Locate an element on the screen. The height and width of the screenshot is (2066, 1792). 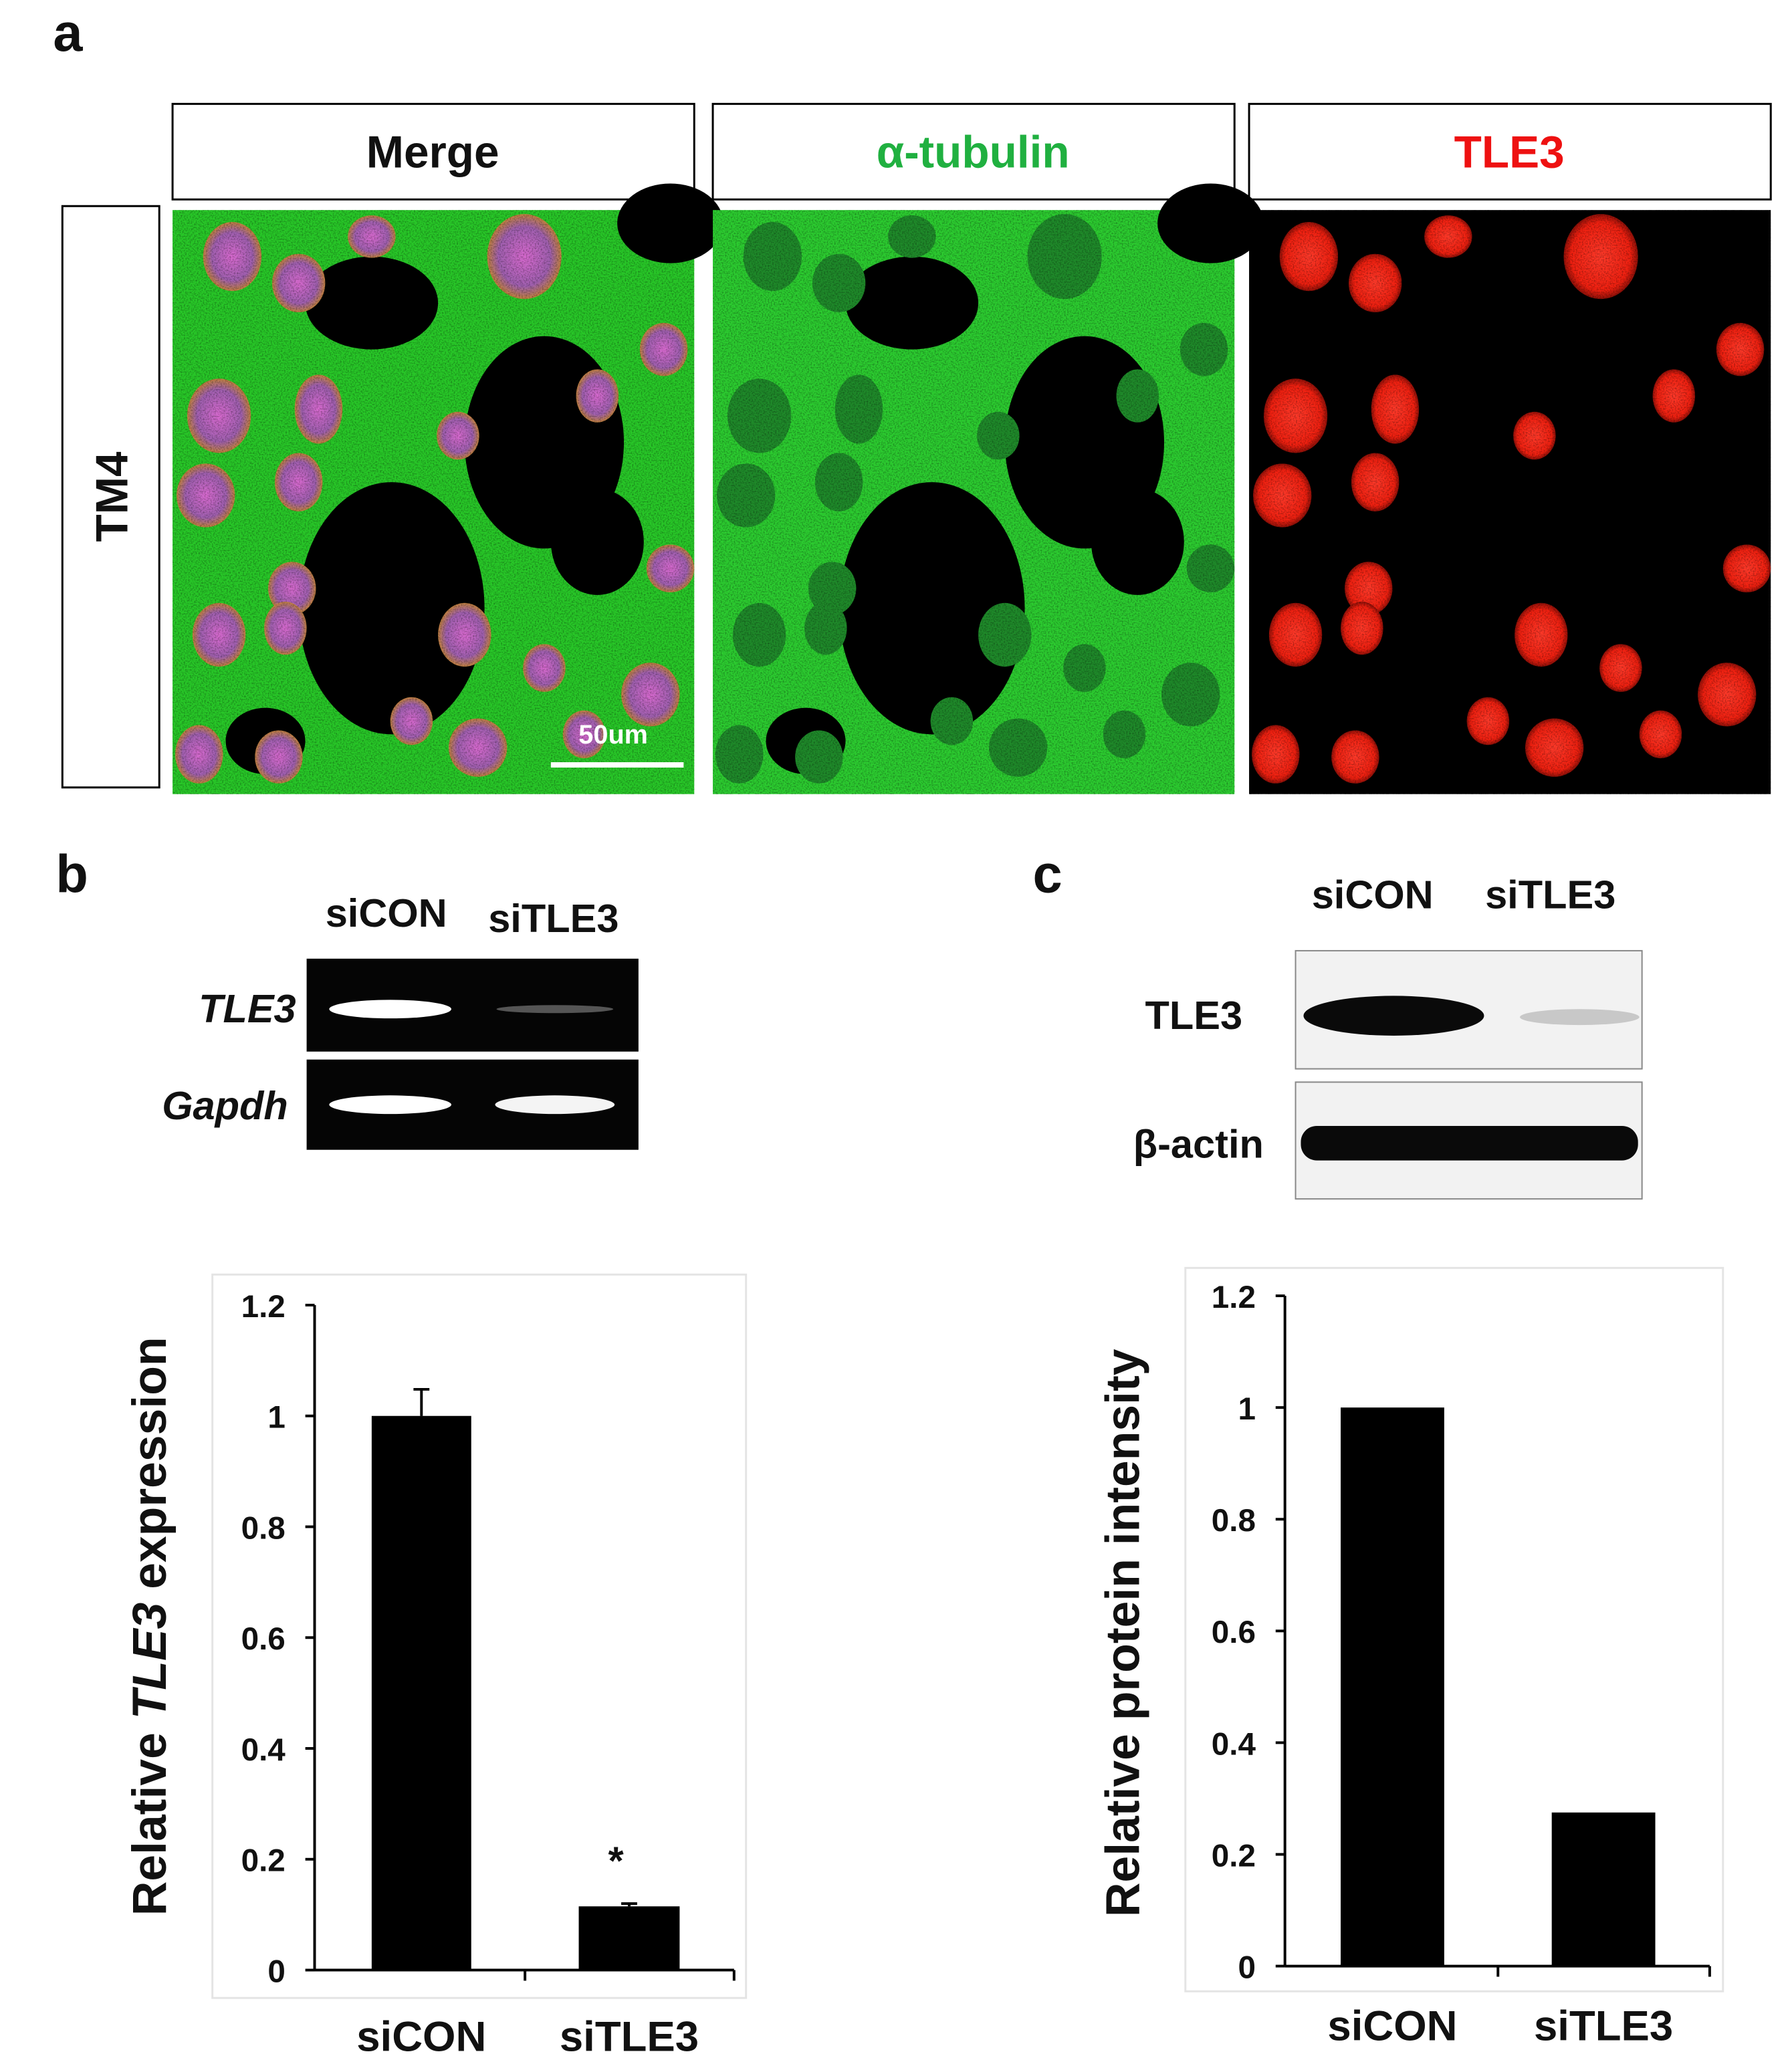
gene-label: Gapdh is located at coordinates (225, 1105).